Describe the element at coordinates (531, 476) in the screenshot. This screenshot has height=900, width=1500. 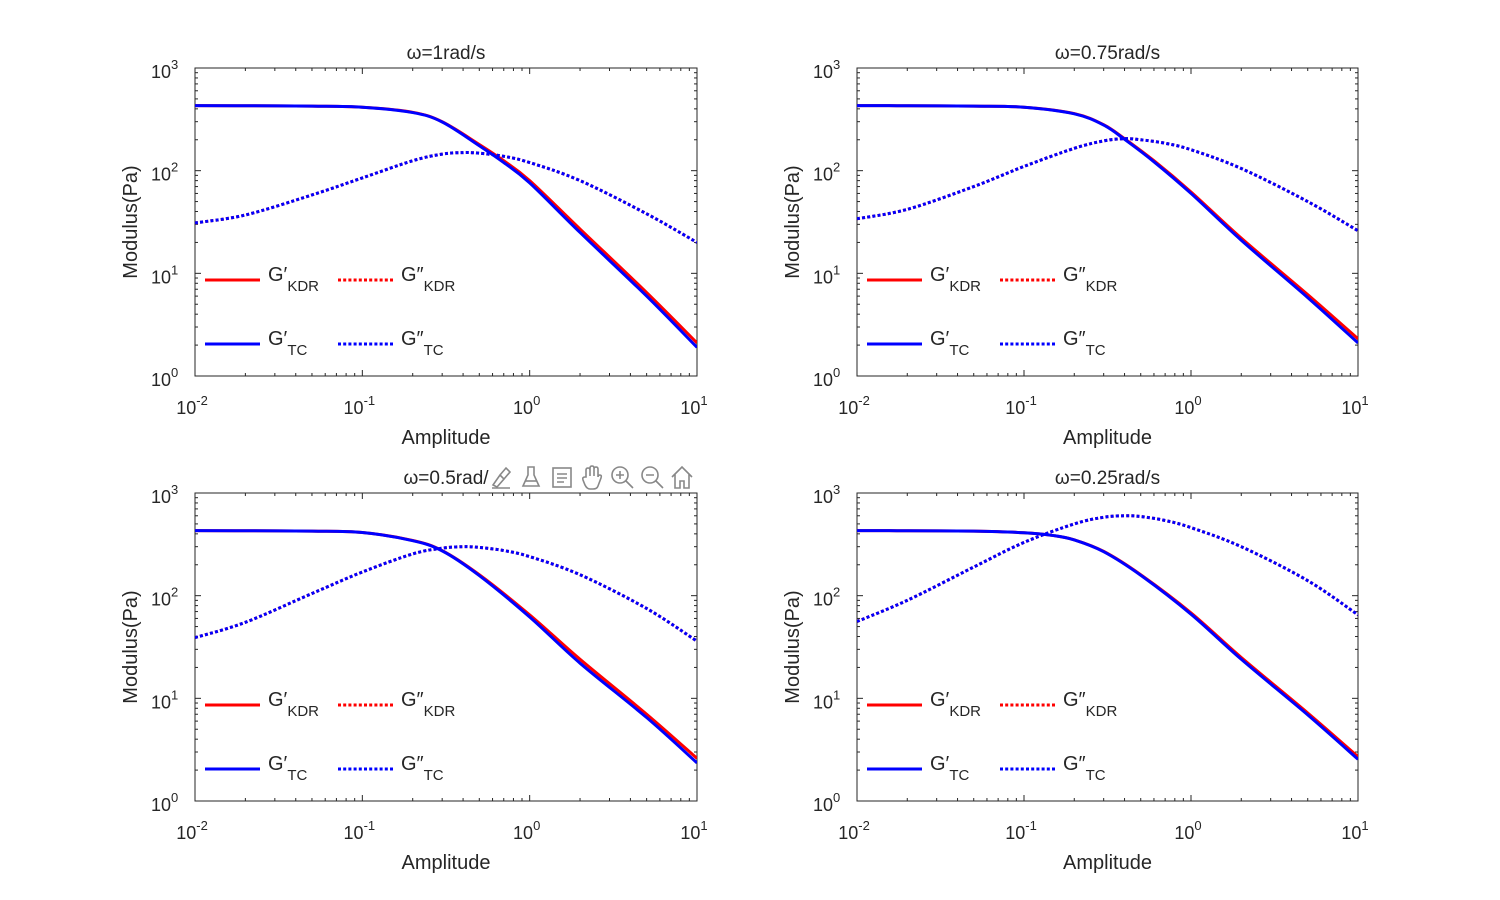
I see `eraser-icon` at that location.